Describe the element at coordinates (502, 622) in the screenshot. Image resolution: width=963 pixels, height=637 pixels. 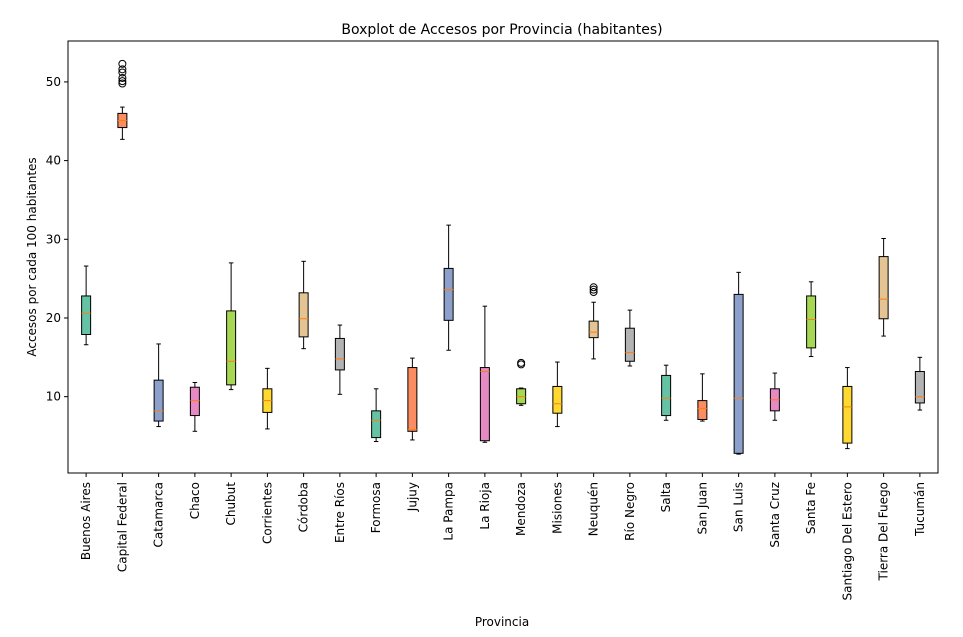
I see `x-axis-label: Provincia` at that location.